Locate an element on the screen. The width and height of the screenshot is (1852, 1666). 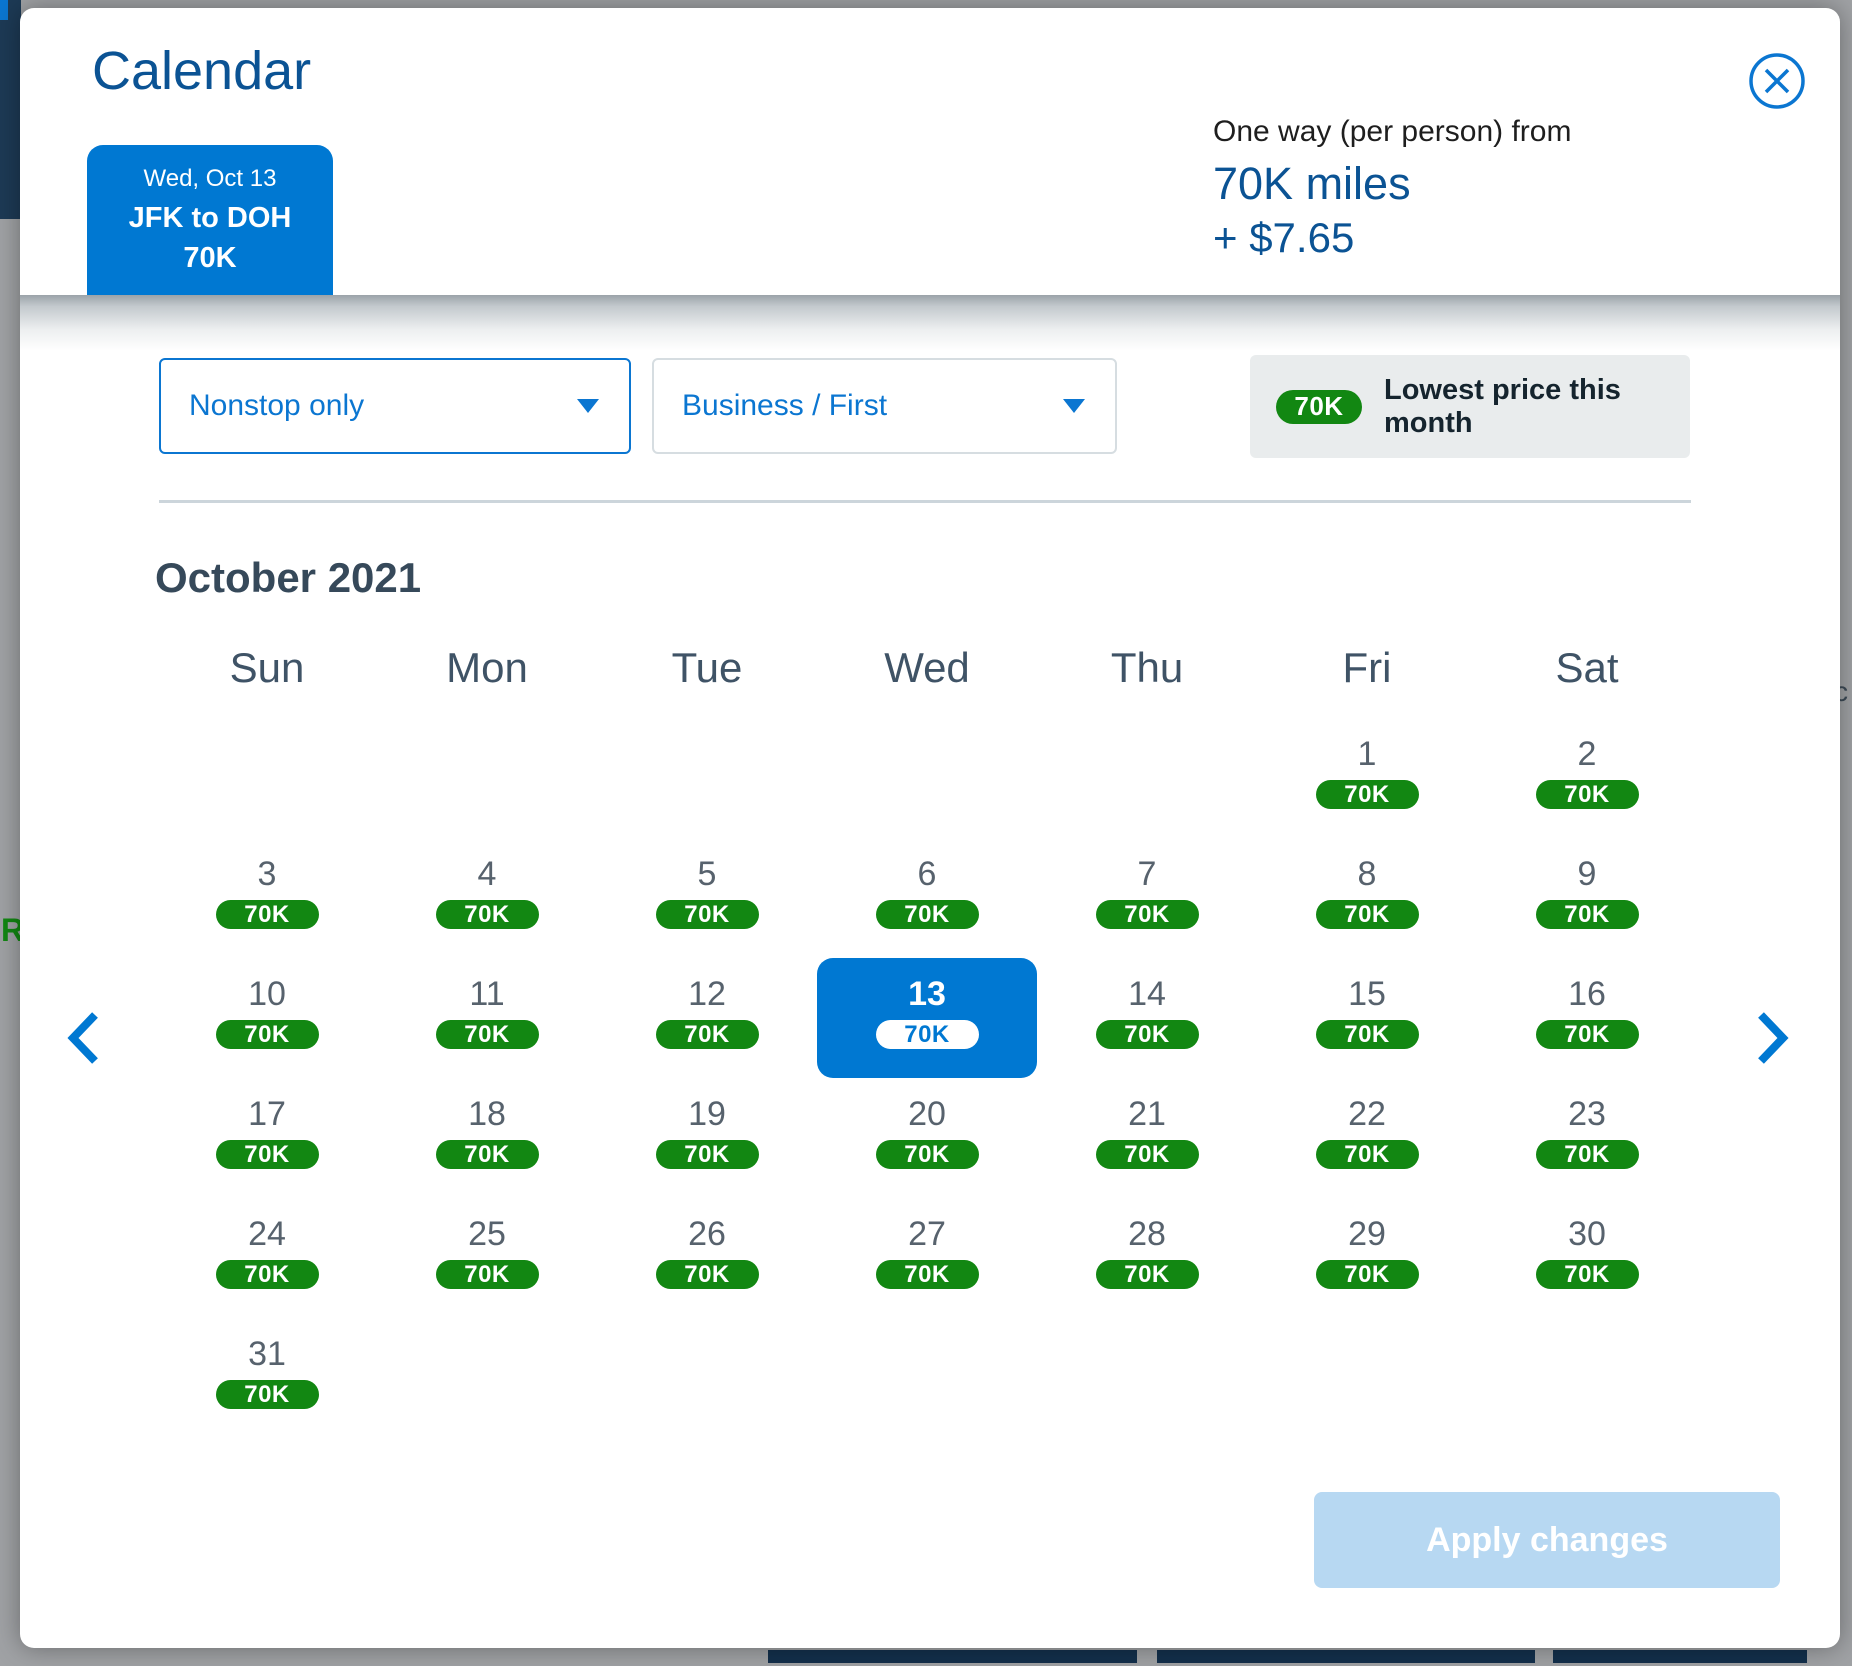
close-button is located at coordinates (1777, 81).